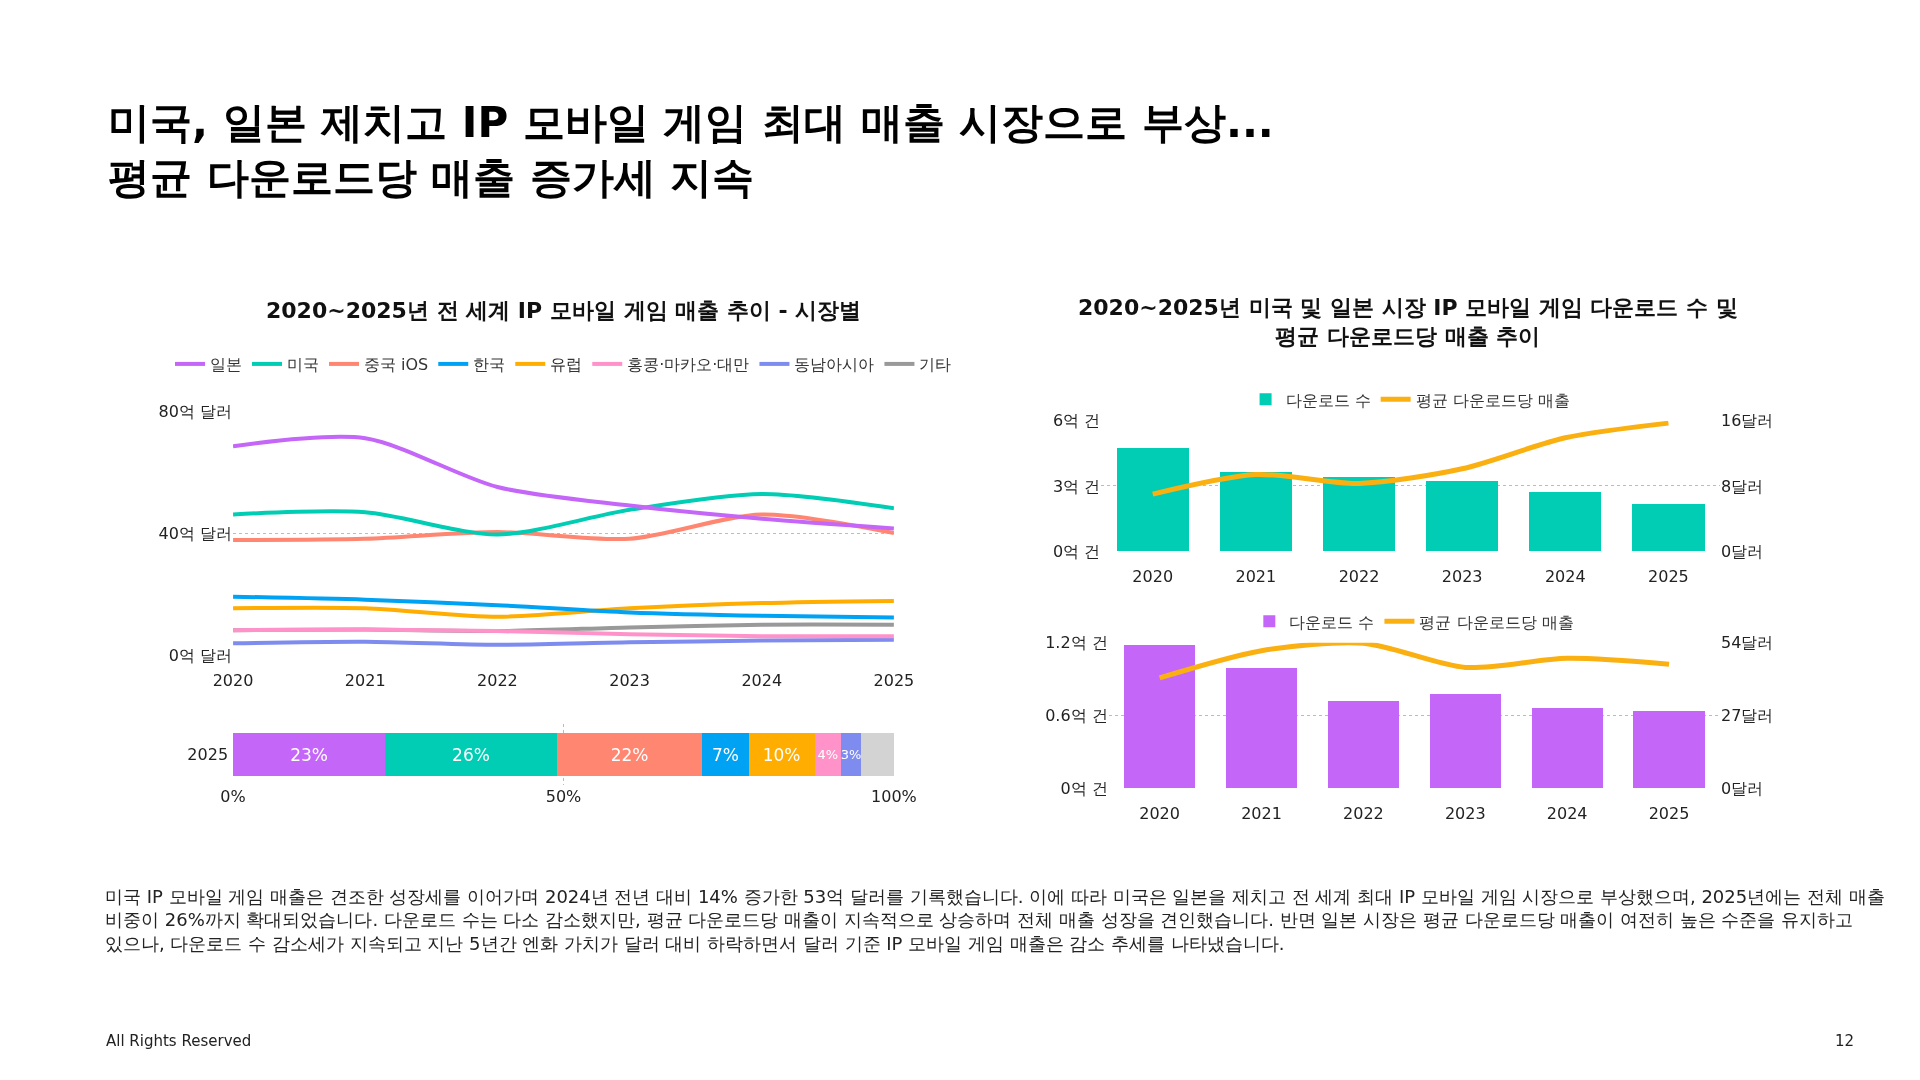 This screenshot has height=1080, width=1920. Describe the element at coordinates (1076, 486) in the screenshot. I see `y-tick-label: 3억 건` at that location.